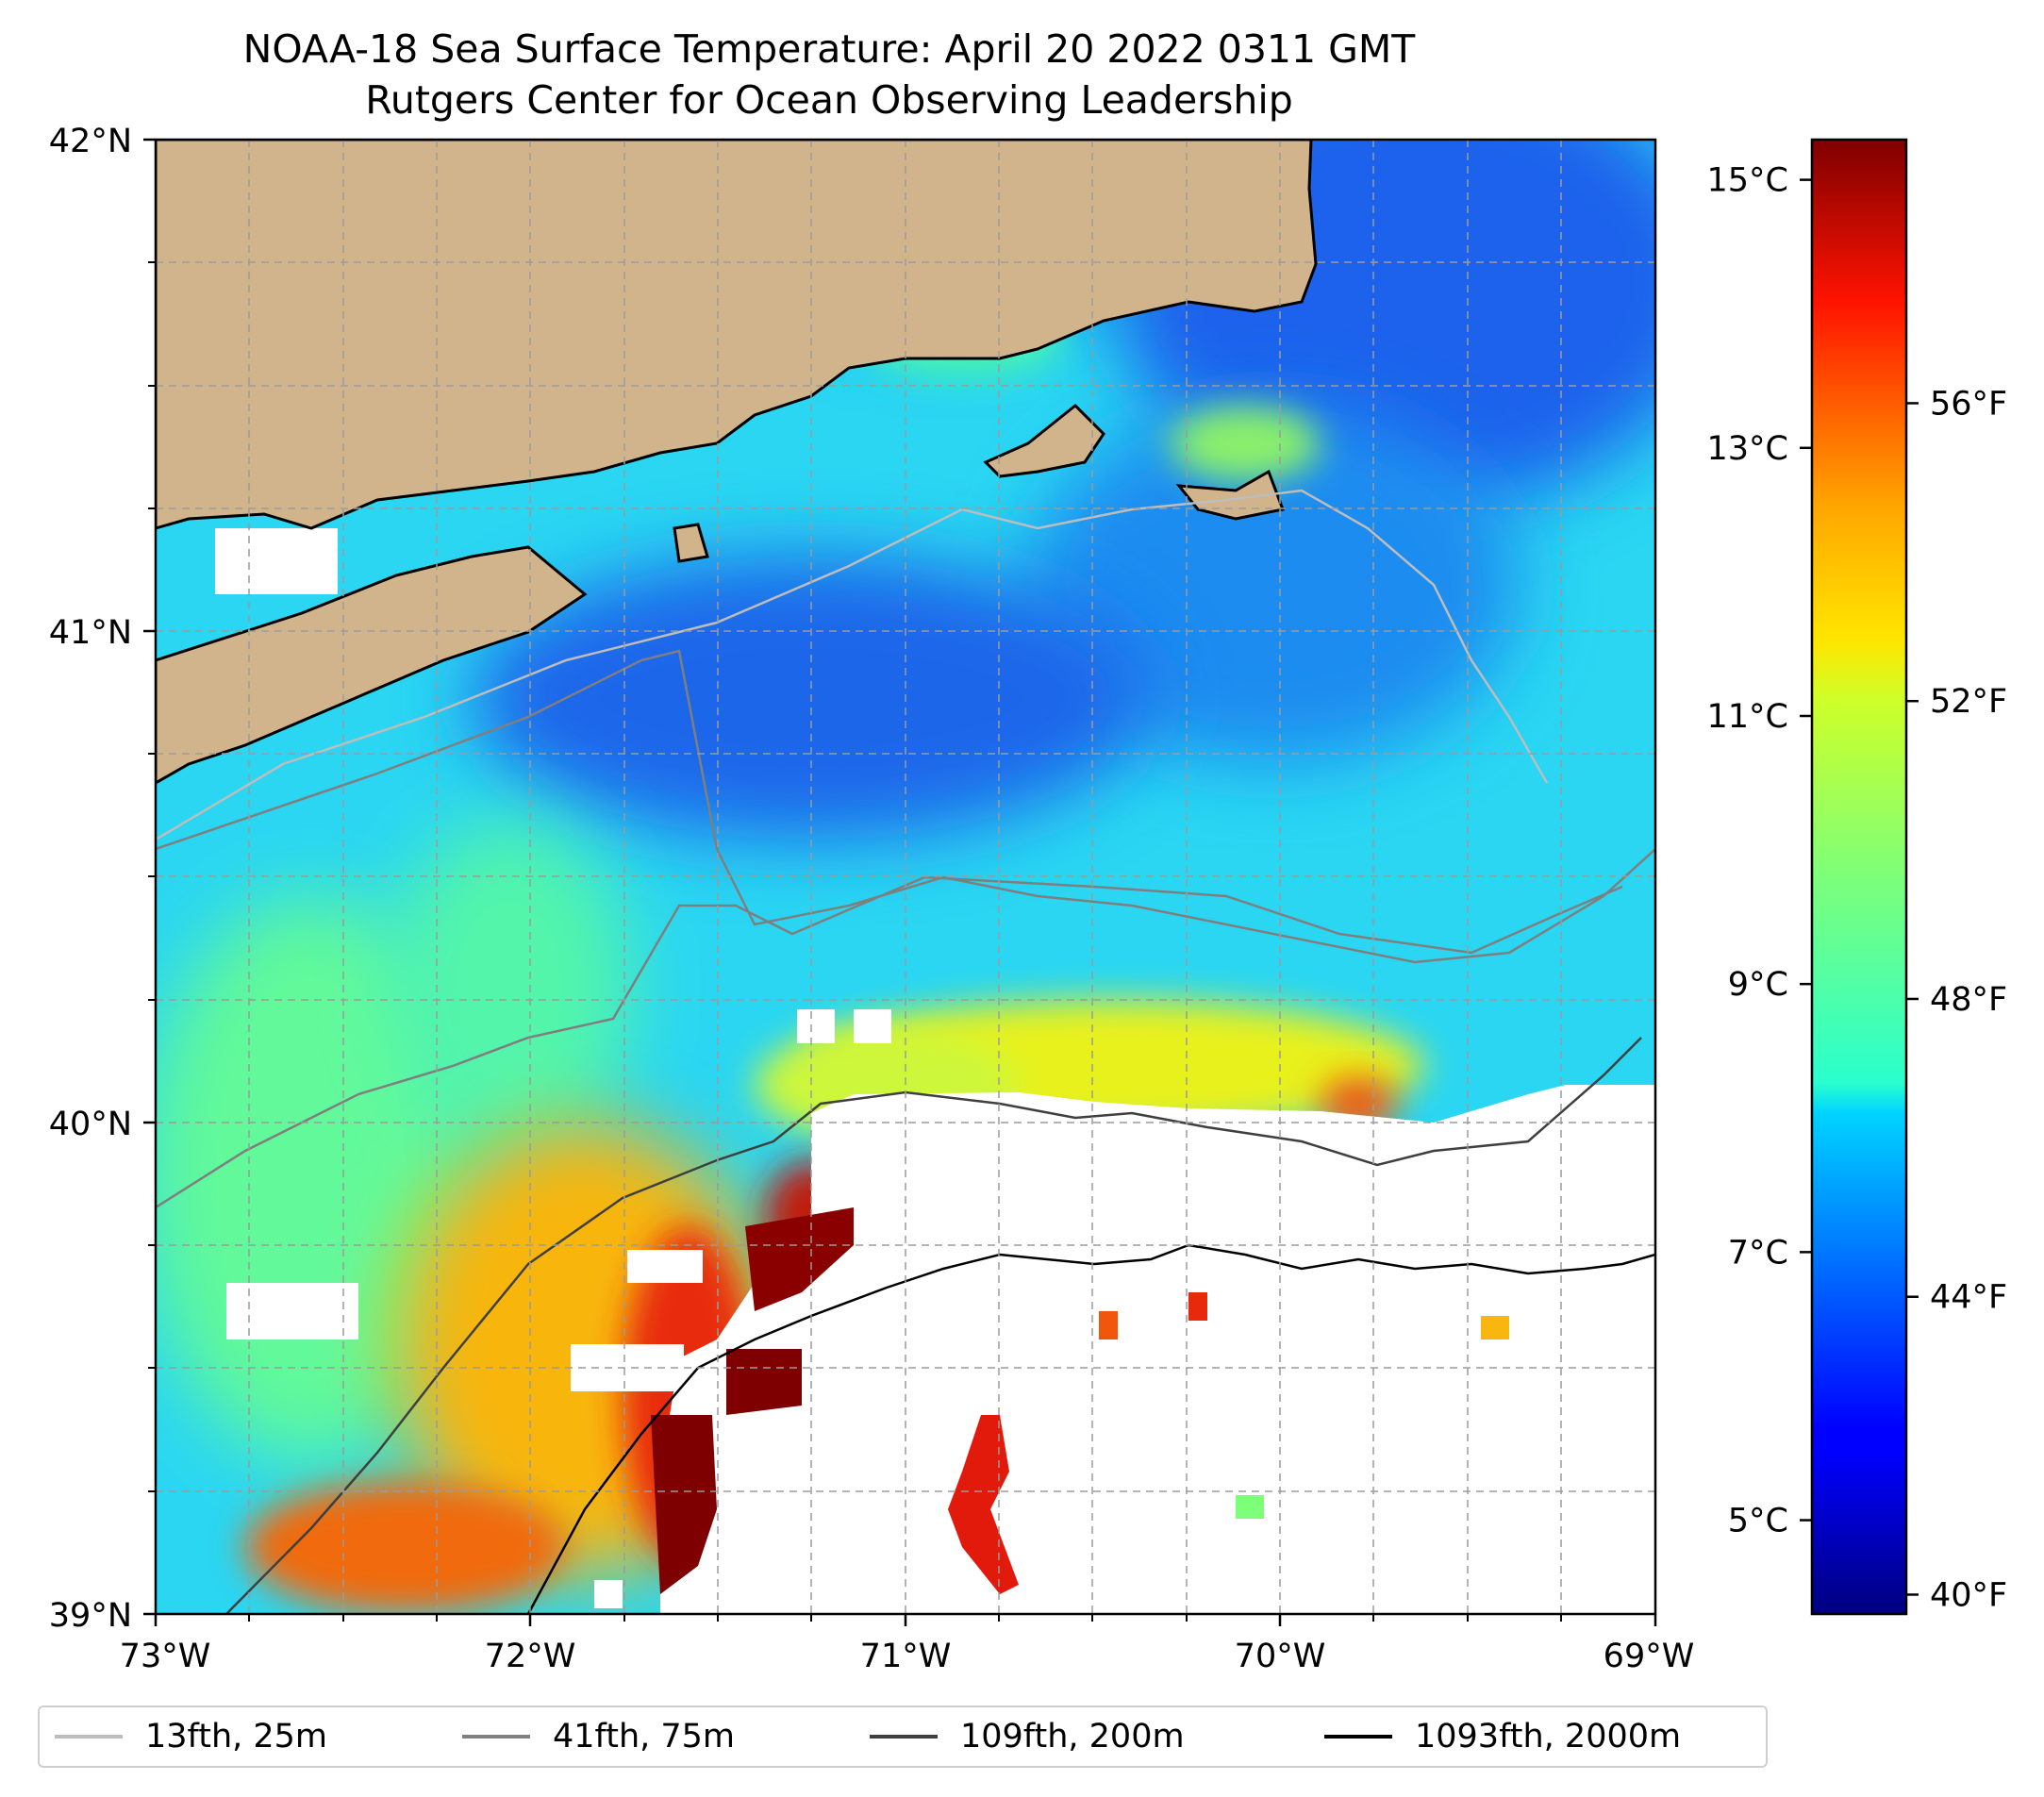 The width and height of the screenshot is (2044, 1797). I want to click on lon-label: 73°W, so click(165, 1656).